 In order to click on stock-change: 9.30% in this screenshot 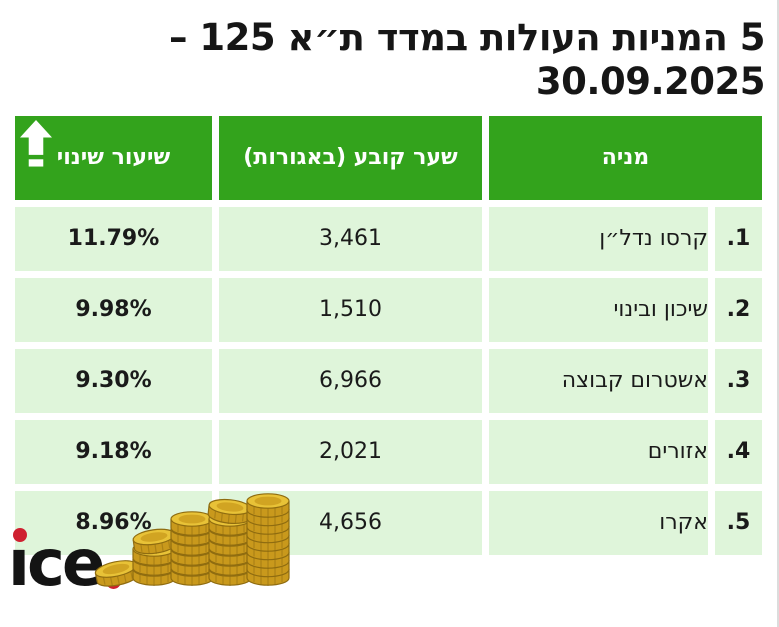, I will do `click(113, 380)`.